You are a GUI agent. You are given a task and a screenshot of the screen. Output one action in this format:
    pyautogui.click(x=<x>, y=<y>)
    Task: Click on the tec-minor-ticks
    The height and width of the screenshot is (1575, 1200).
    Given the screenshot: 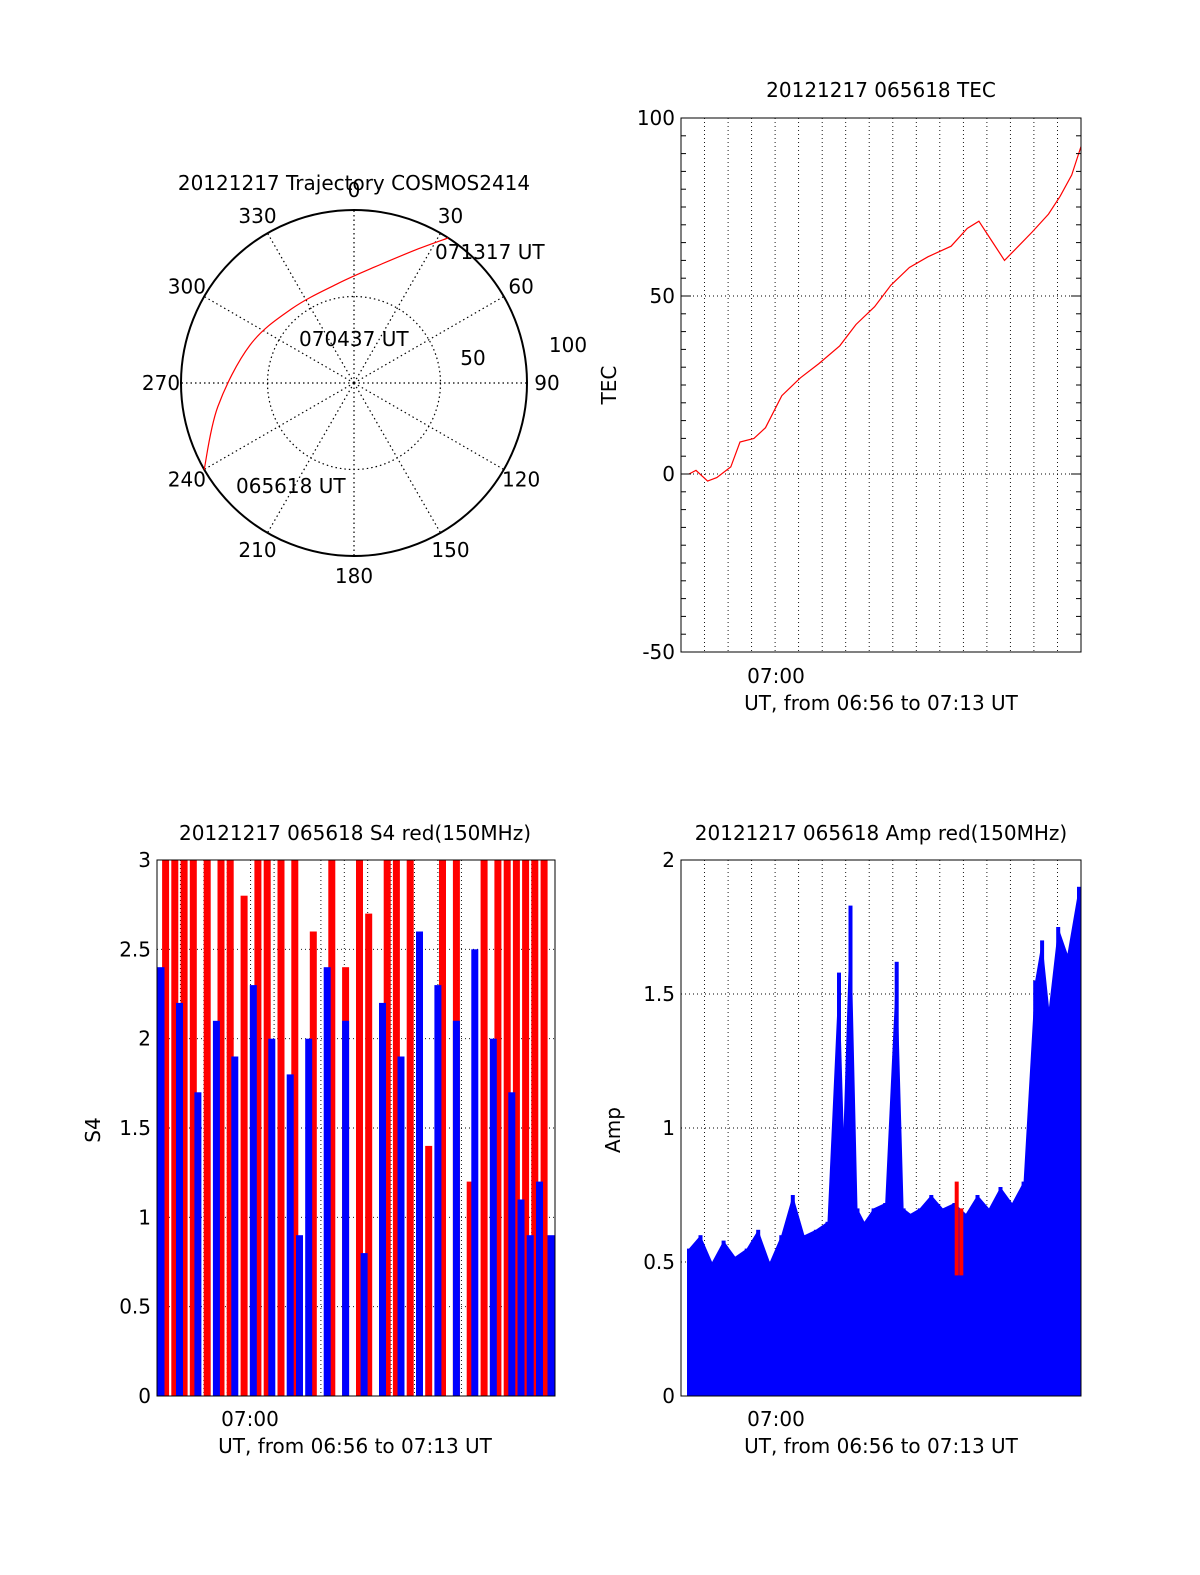 What is the action you would take?
    pyautogui.click(x=881, y=385)
    